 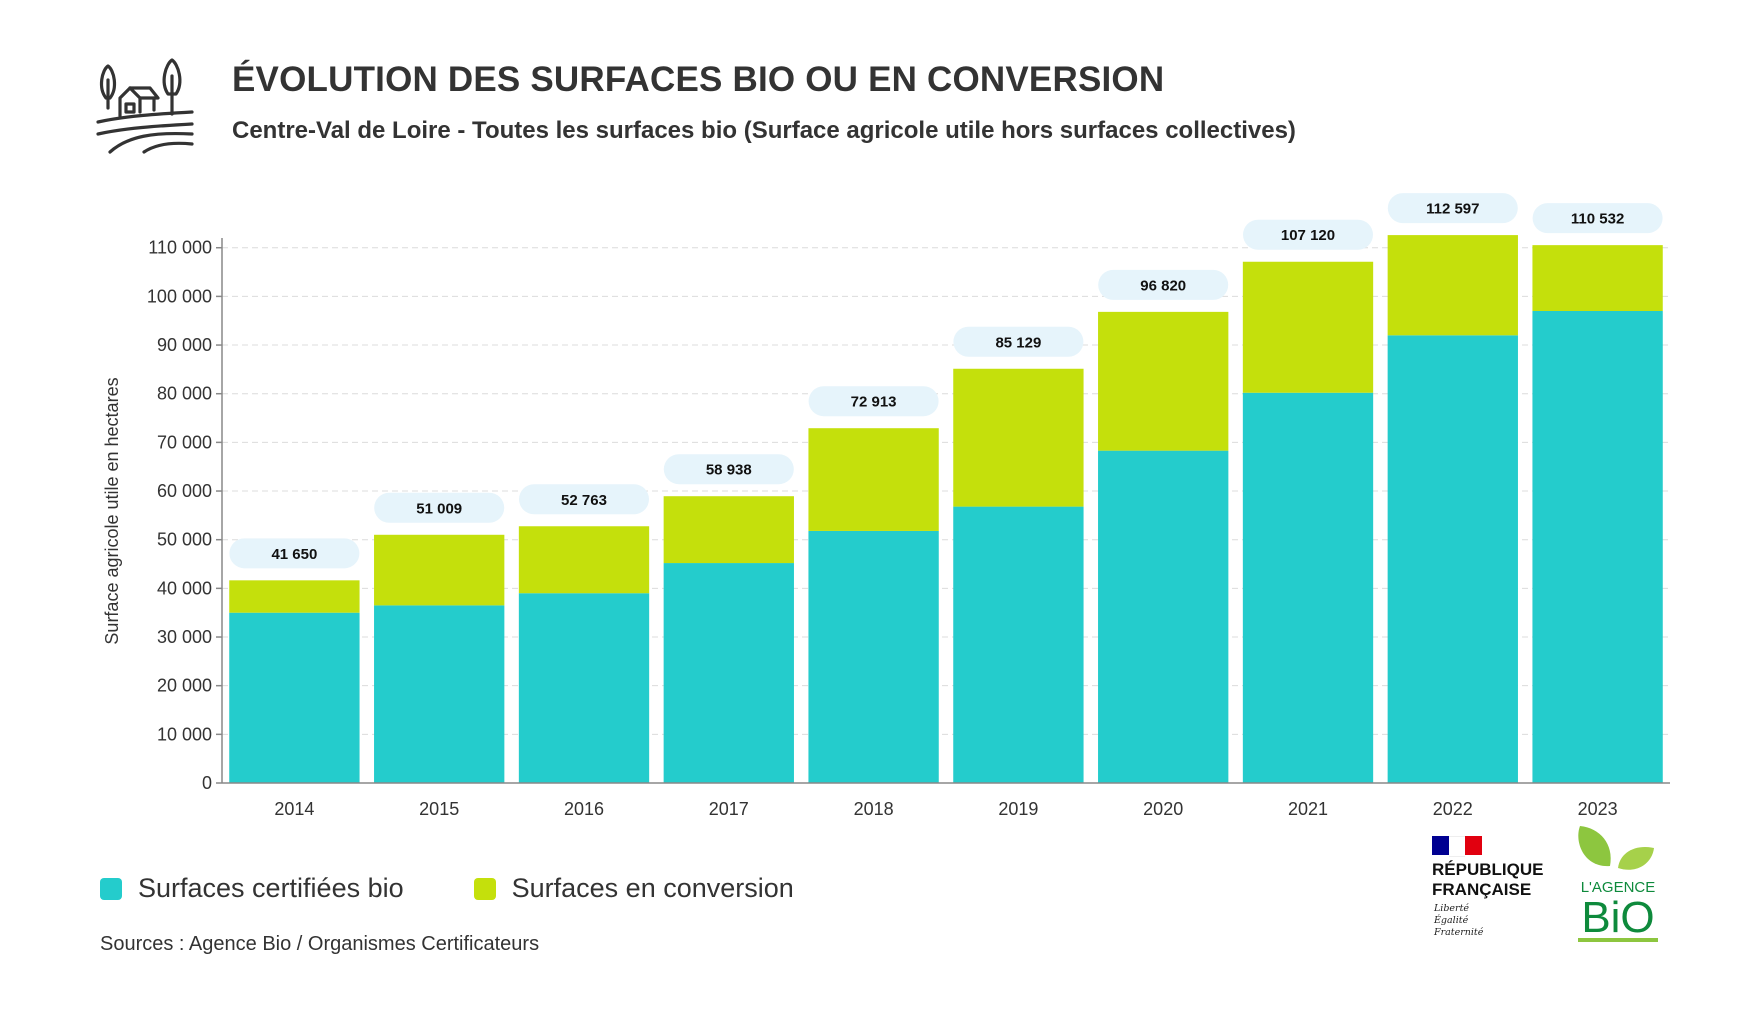 I want to click on y-tick-label: 0, so click(x=207, y=783).